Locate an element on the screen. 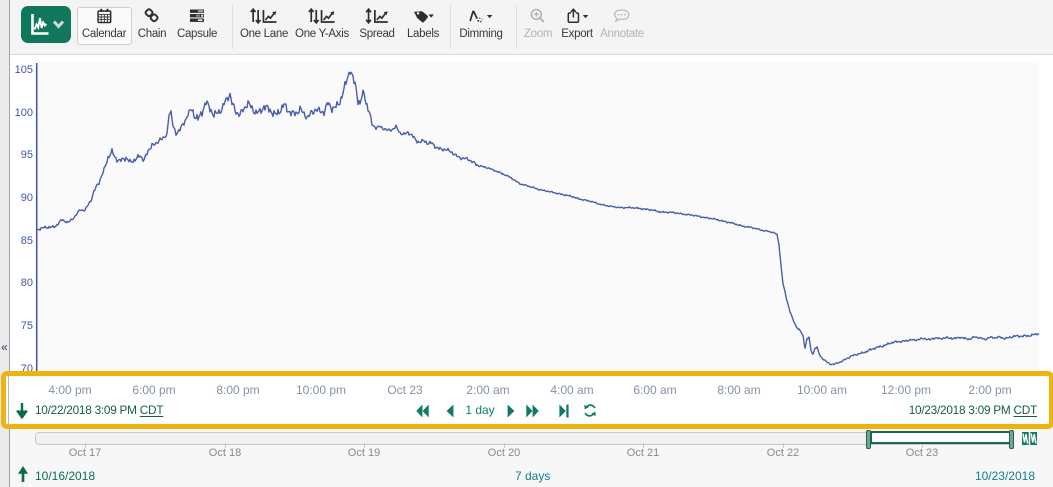 This screenshot has width=1053, height=487. svg-text: 105 is located at coordinates (24, 70).